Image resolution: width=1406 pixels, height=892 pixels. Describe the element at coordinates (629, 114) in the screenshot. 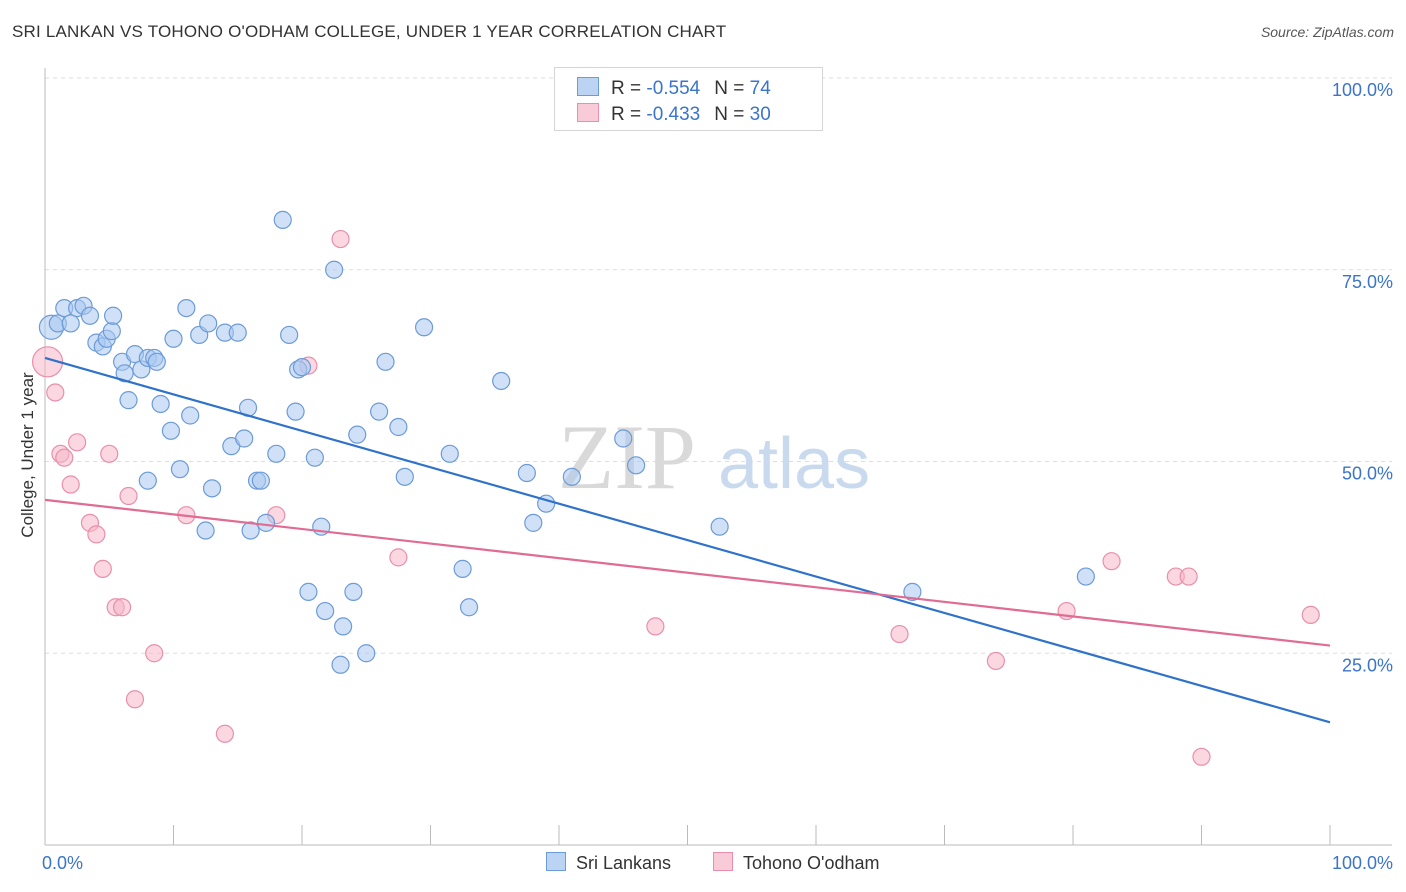

I see `r-label: R =` at that location.